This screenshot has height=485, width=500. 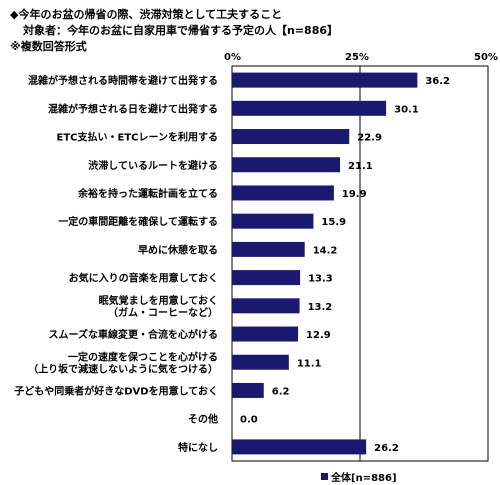 I want to click on category-label: 子どもや同乗者が好きなDVDを用意しておく, so click(x=116, y=390).